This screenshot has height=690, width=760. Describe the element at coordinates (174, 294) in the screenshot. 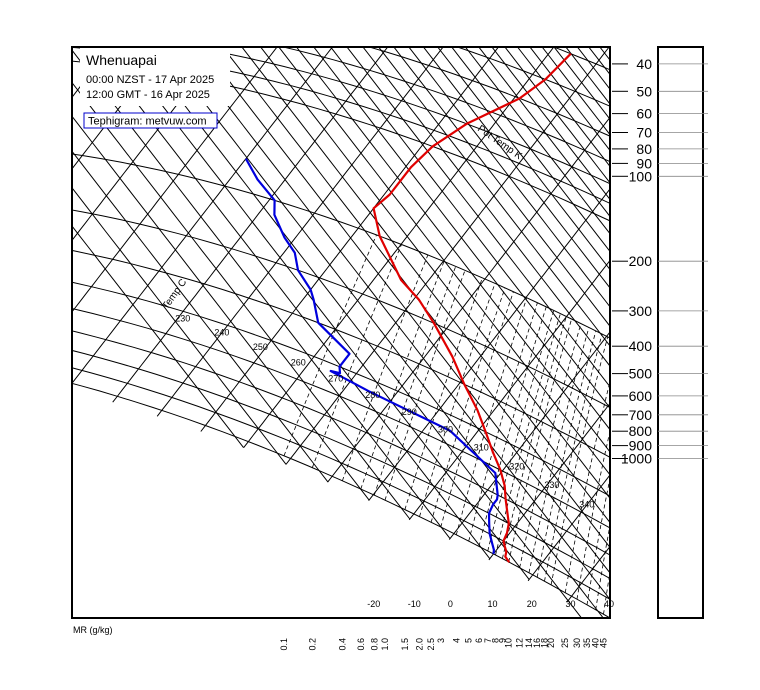

I see `temperature-axis-title: Temp C` at that location.